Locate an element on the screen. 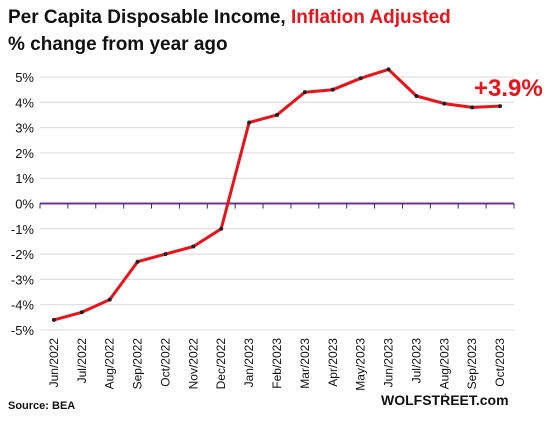 The width and height of the screenshot is (548, 424). y-tick-label: 0% is located at coordinates (24, 204).